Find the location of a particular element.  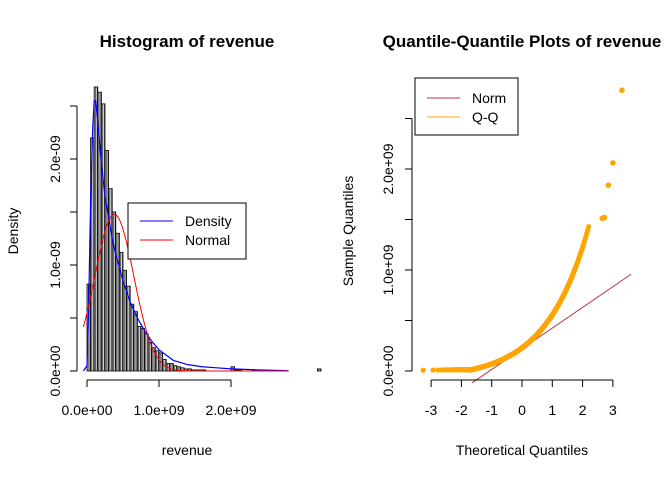

histogram-legend-box is located at coordinates (187, 231).